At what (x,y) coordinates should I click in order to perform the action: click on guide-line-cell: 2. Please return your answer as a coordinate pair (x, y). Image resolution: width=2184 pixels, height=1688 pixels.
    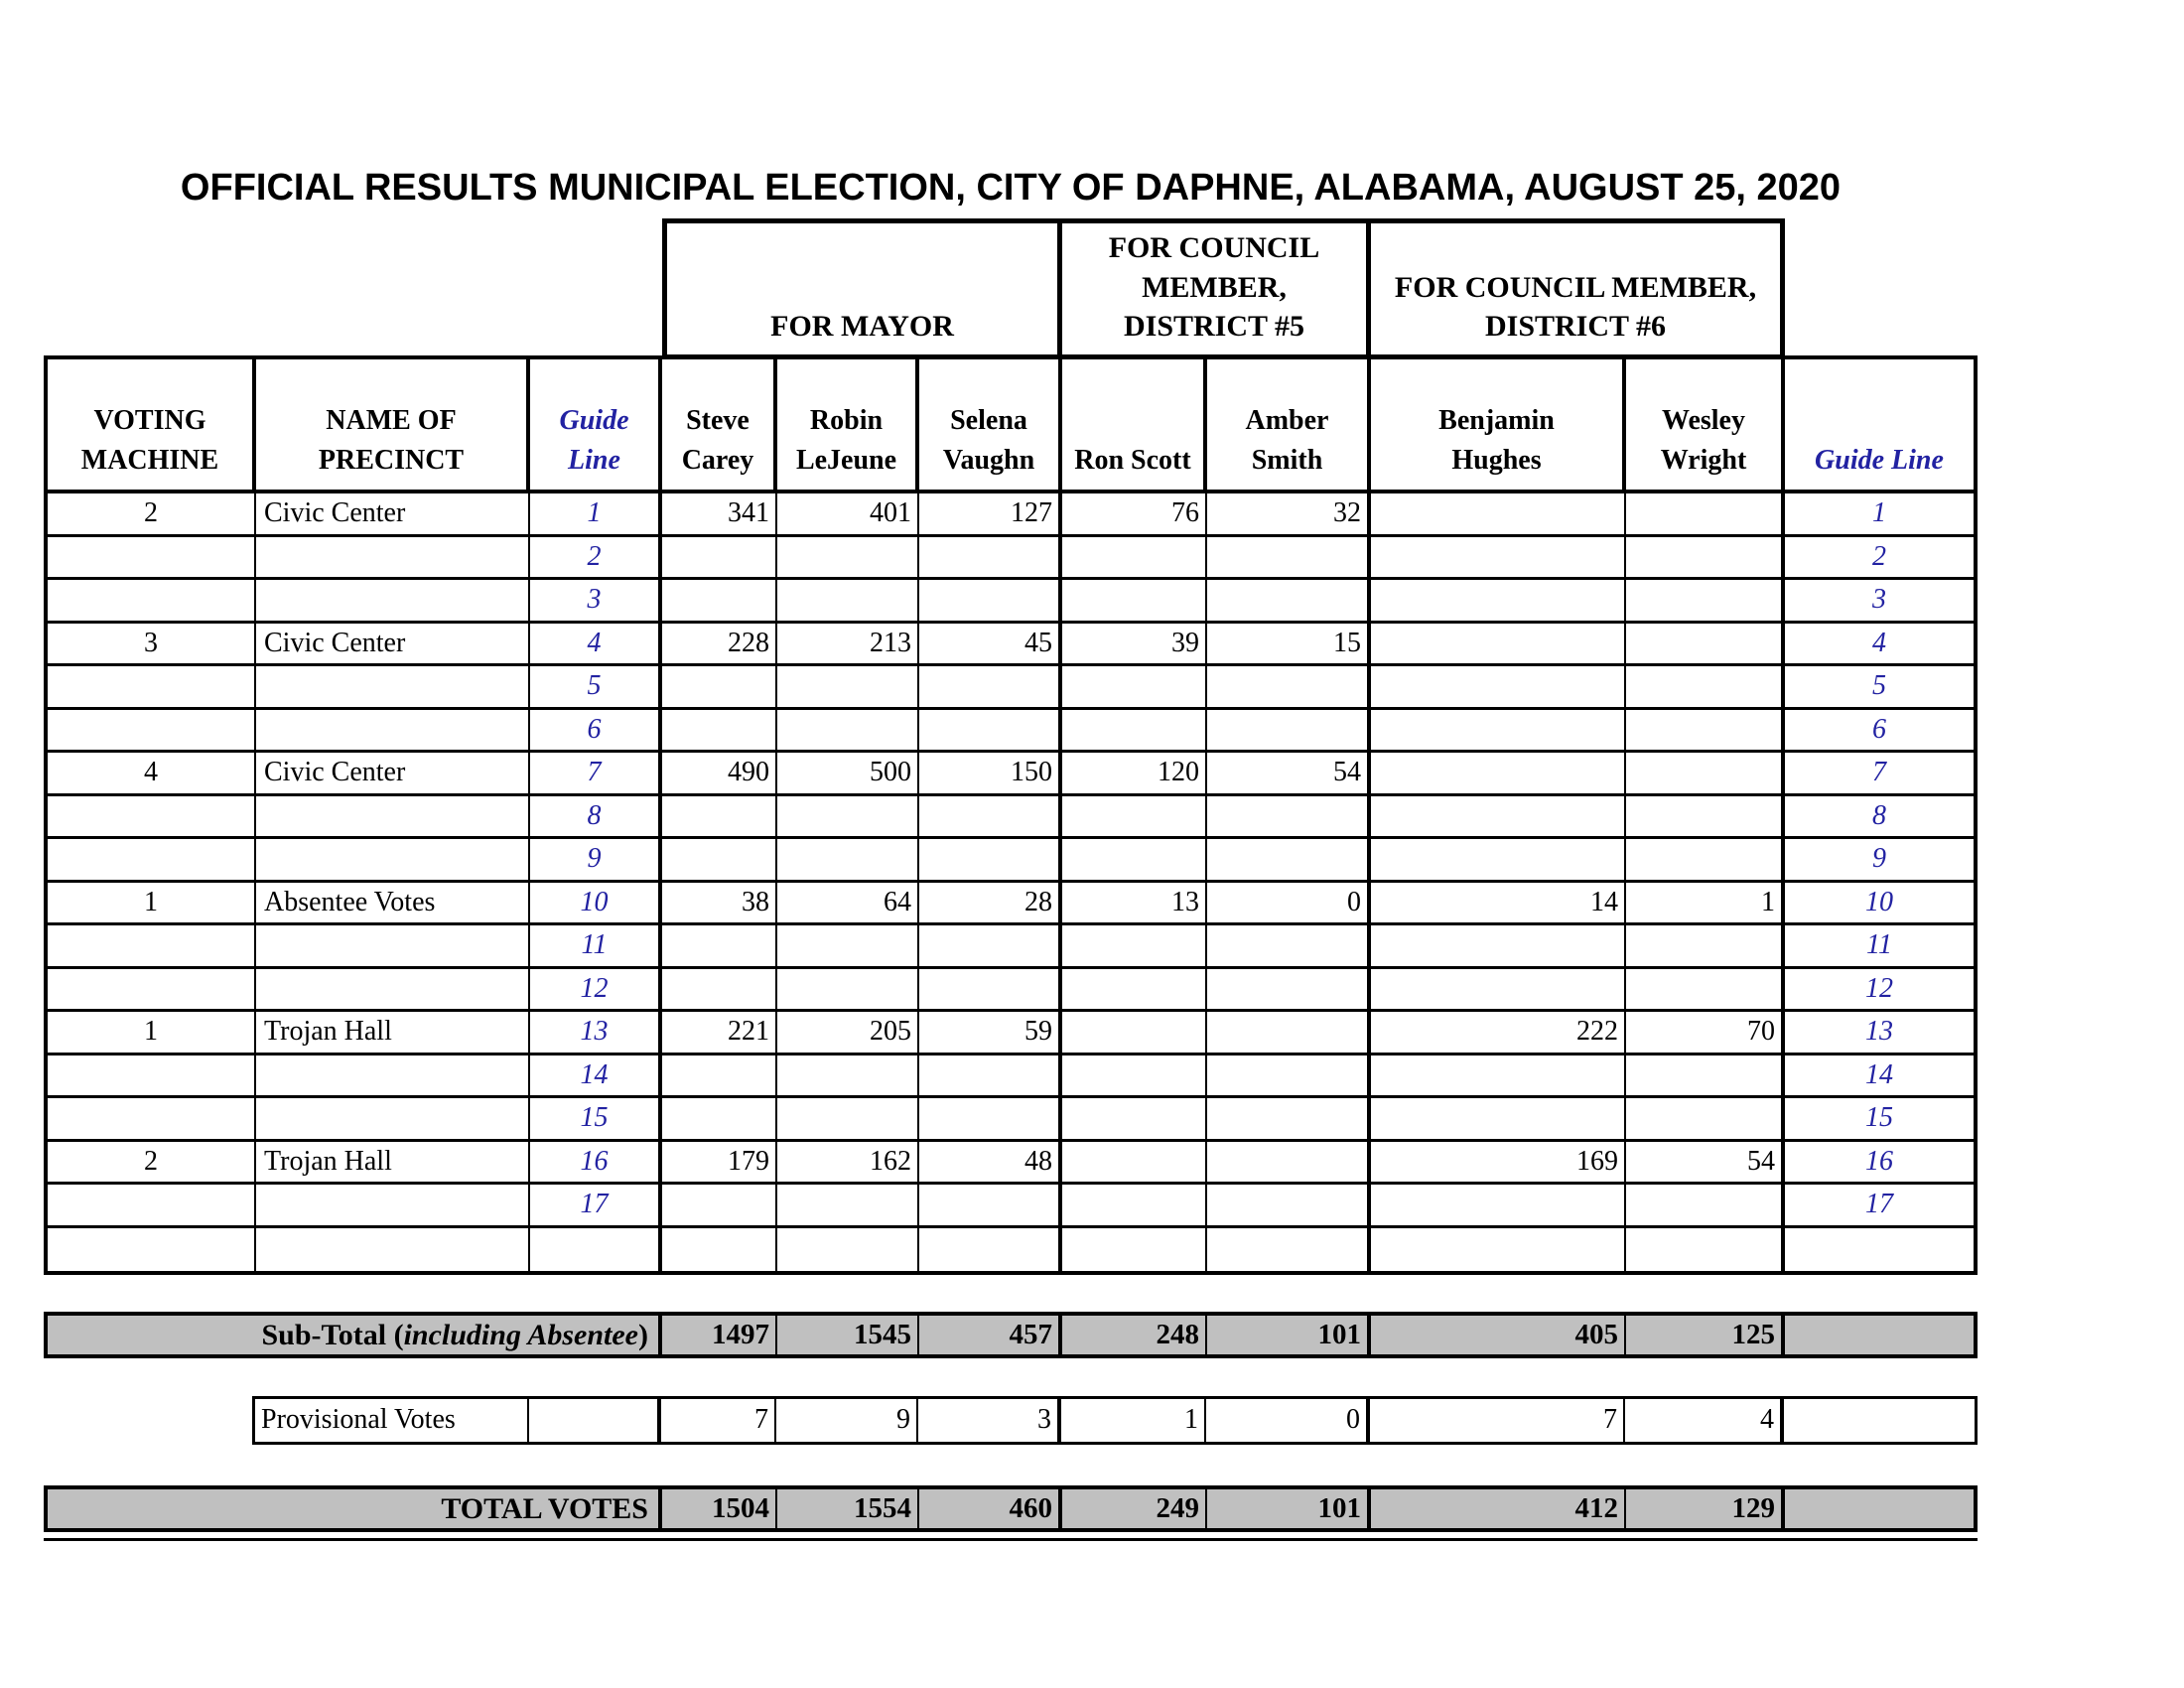
    Looking at the image, I should click on (596, 558).